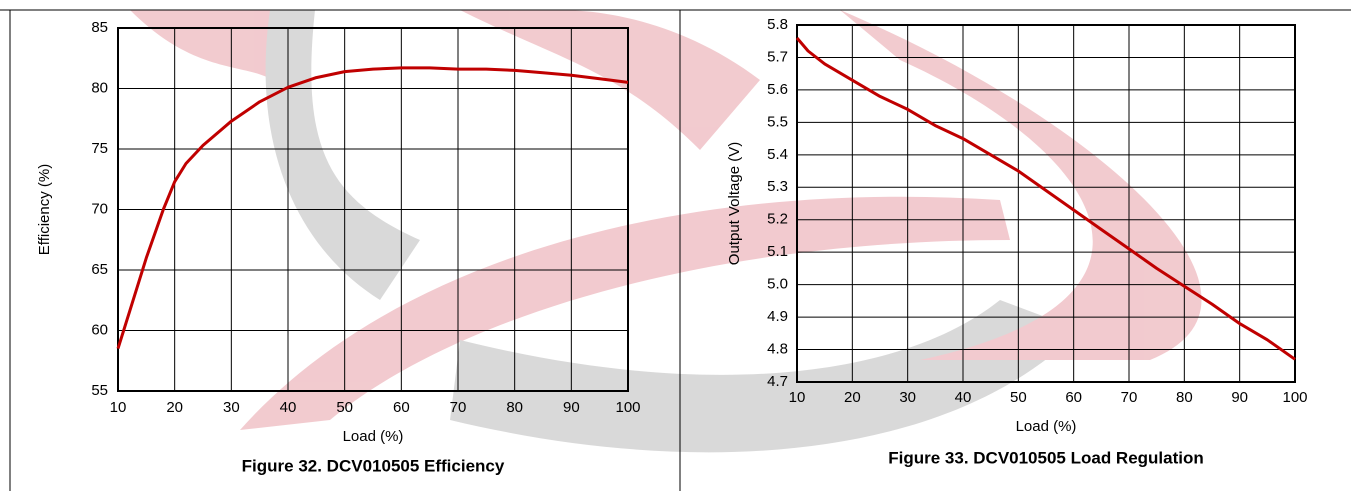  What do you see at coordinates (777, 349) in the screenshot?
I see `y-tick-label: 4.8` at bounding box center [777, 349].